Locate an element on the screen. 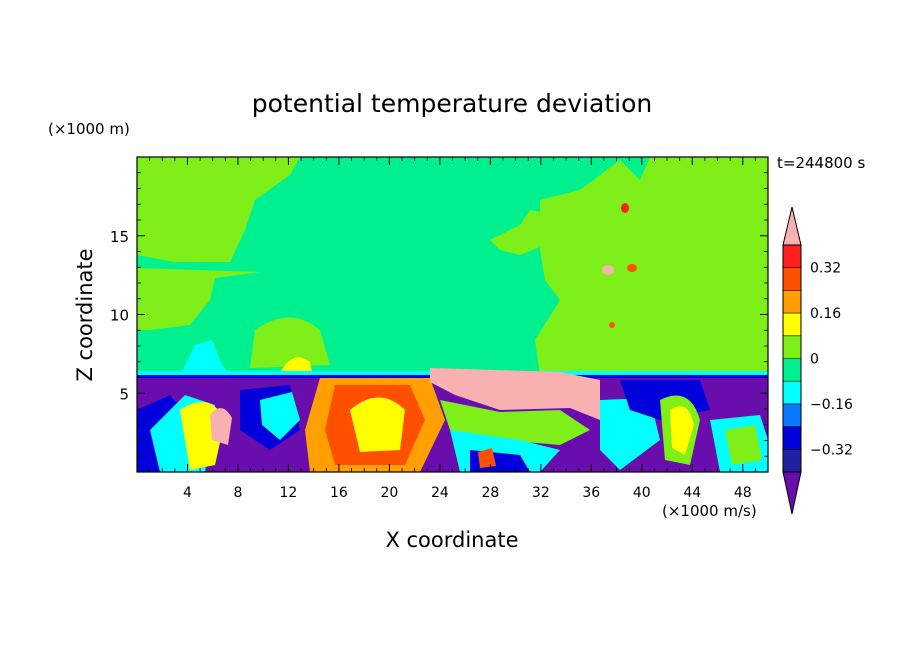  colorbar-tick-label: 0.32 is located at coordinates (825, 269).